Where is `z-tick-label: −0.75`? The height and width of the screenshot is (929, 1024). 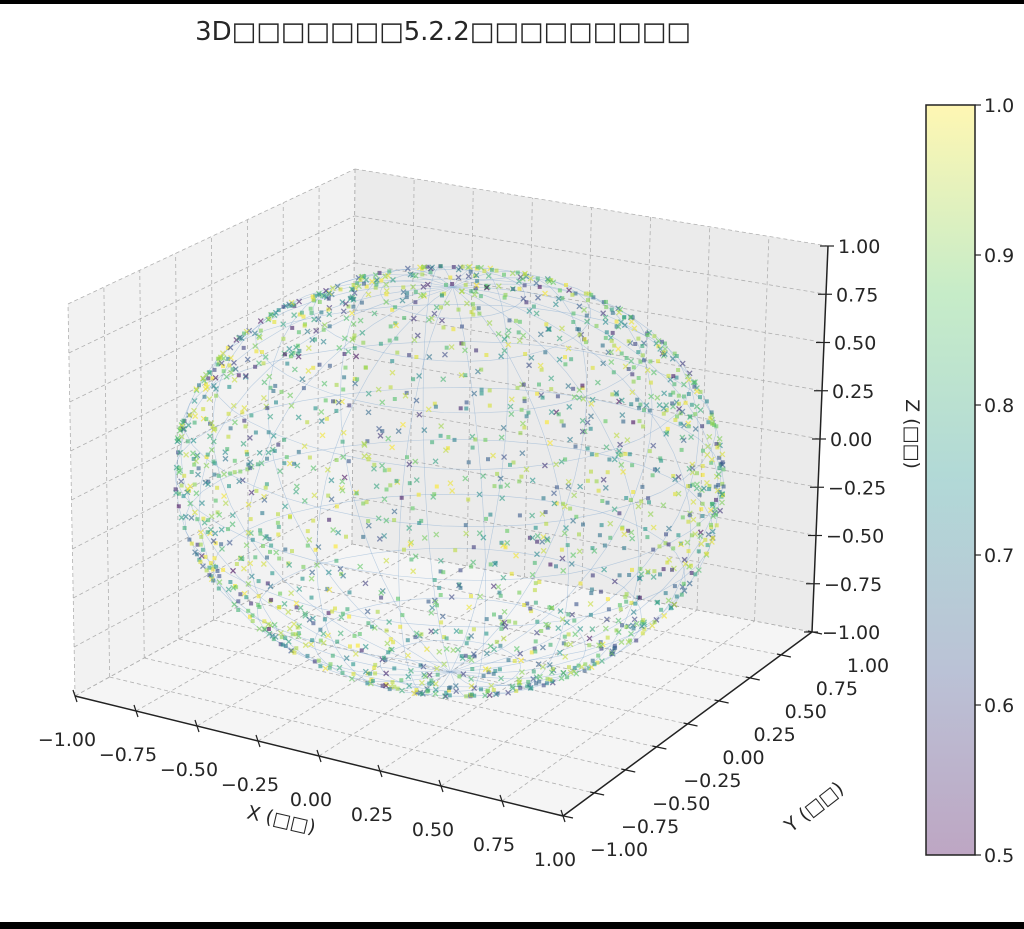
z-tick-label: −0.75 is located at coordinates (853, 585).